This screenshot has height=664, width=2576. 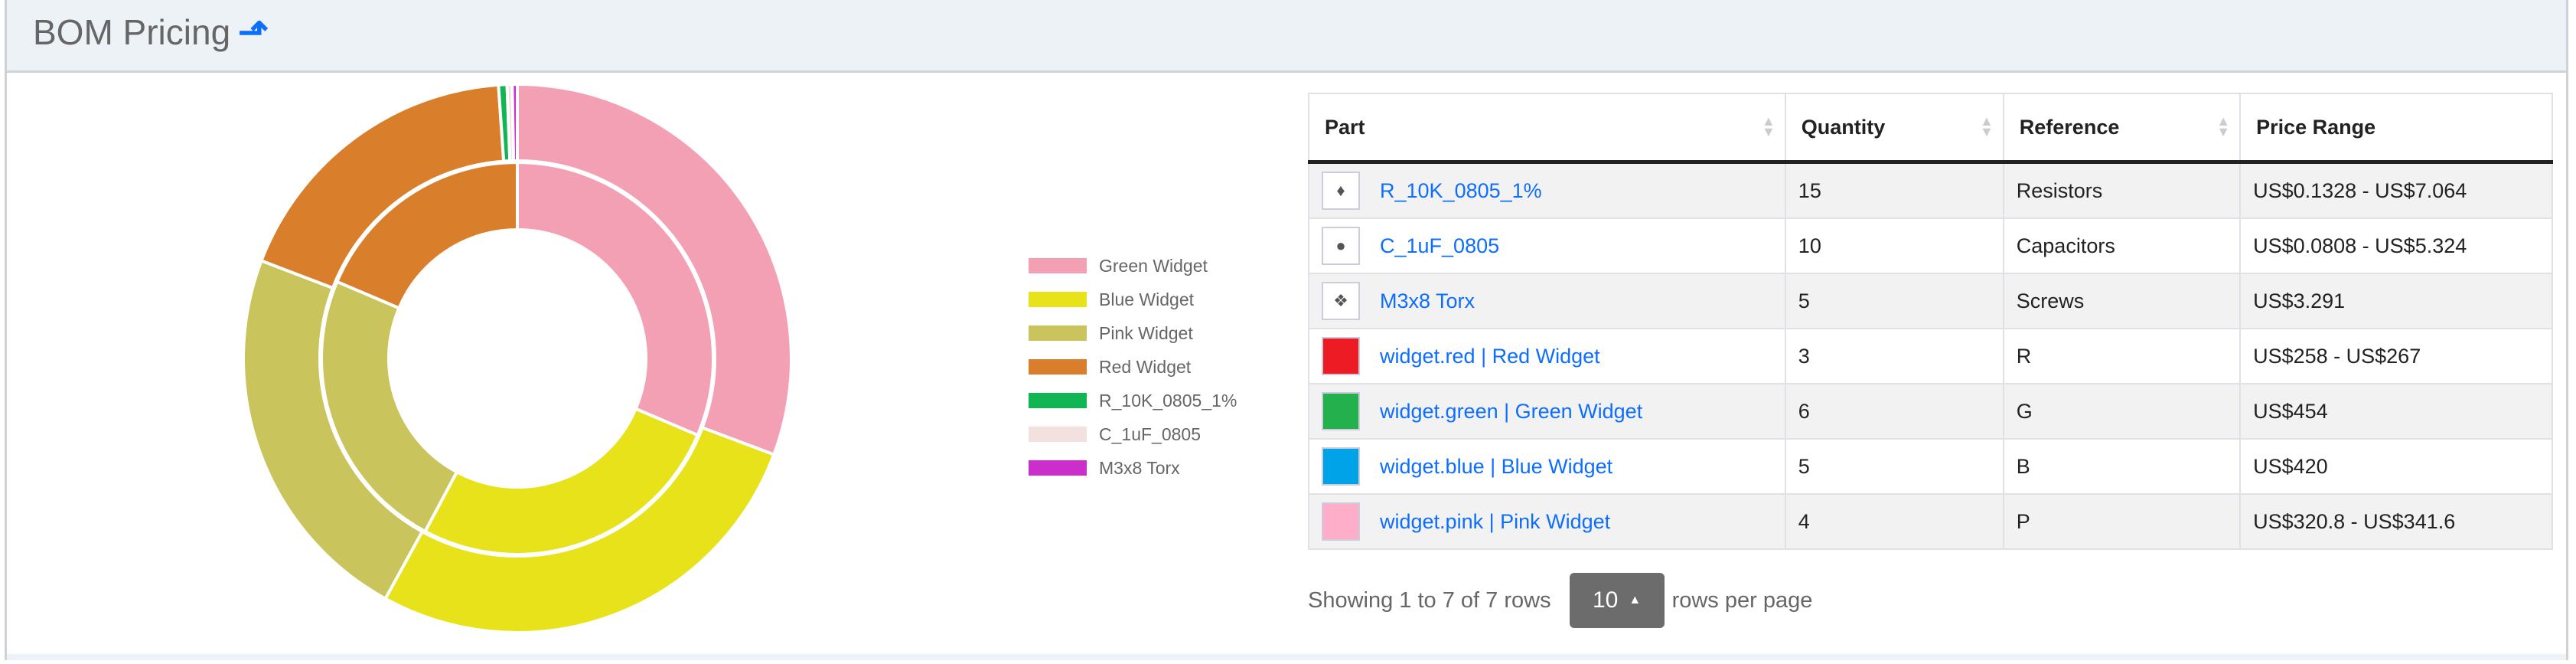 I want to click on part-cell: ♦ R_10K_0805_1%, so click(x=1547, y=190).